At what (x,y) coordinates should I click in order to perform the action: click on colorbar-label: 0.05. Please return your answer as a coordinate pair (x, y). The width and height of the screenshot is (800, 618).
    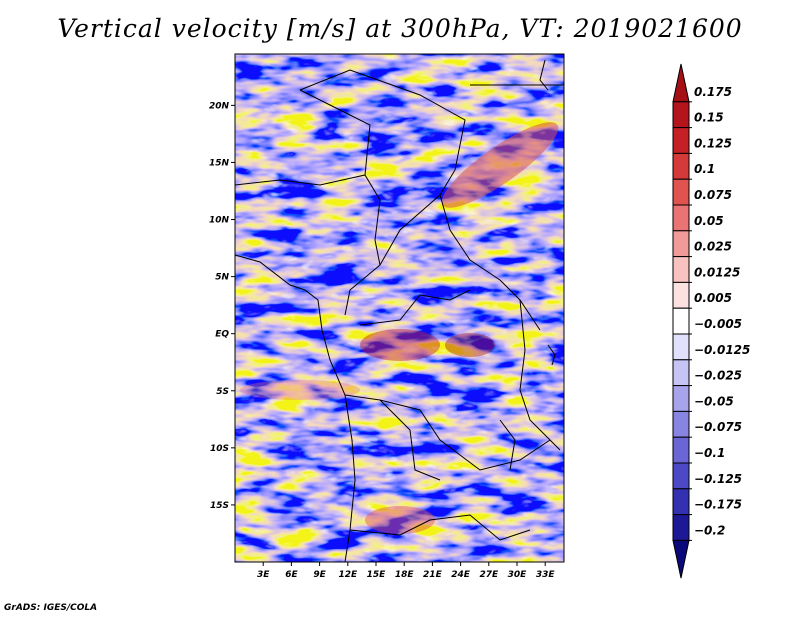
    Looking at the image, I should click on (709, 221).